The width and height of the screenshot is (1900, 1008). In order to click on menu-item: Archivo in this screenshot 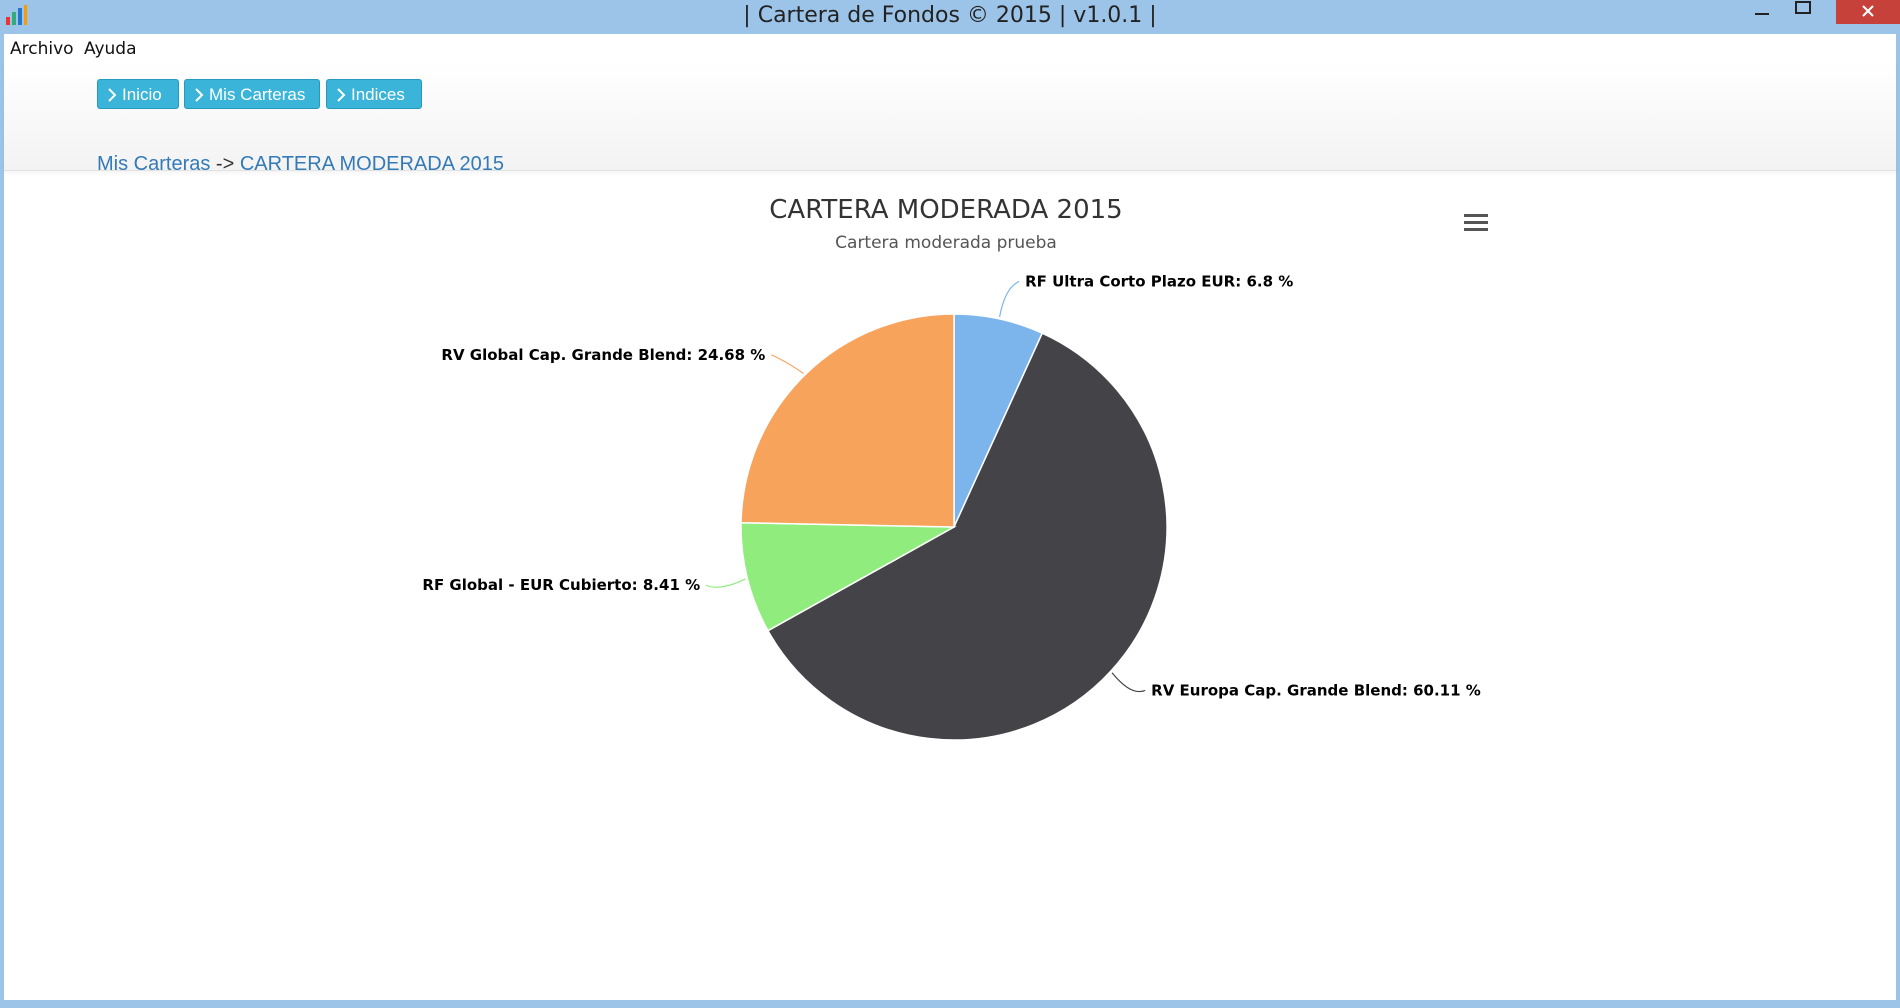, I will do `click(42, 49)`.